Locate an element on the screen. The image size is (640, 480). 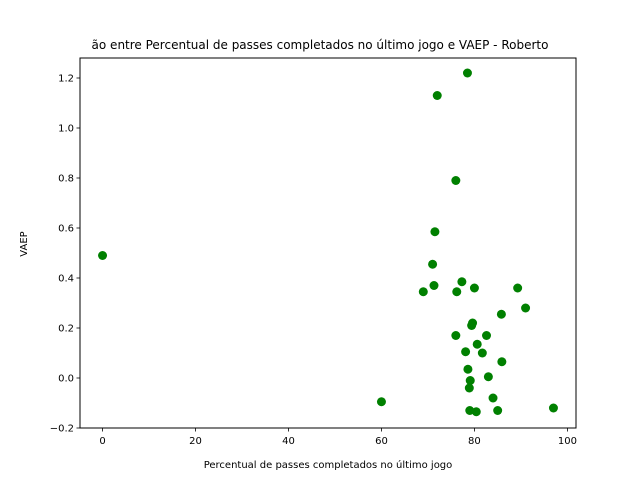
y-tick-label: 1.2 is located at coordinates (66, 79).